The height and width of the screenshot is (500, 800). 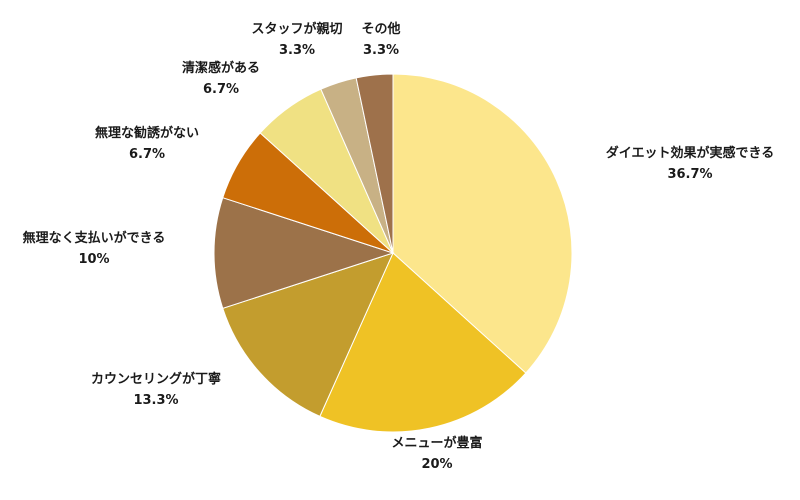 I want to click on slice-category-menu-variety: メニューが豊富, so click(x=436, y=443).